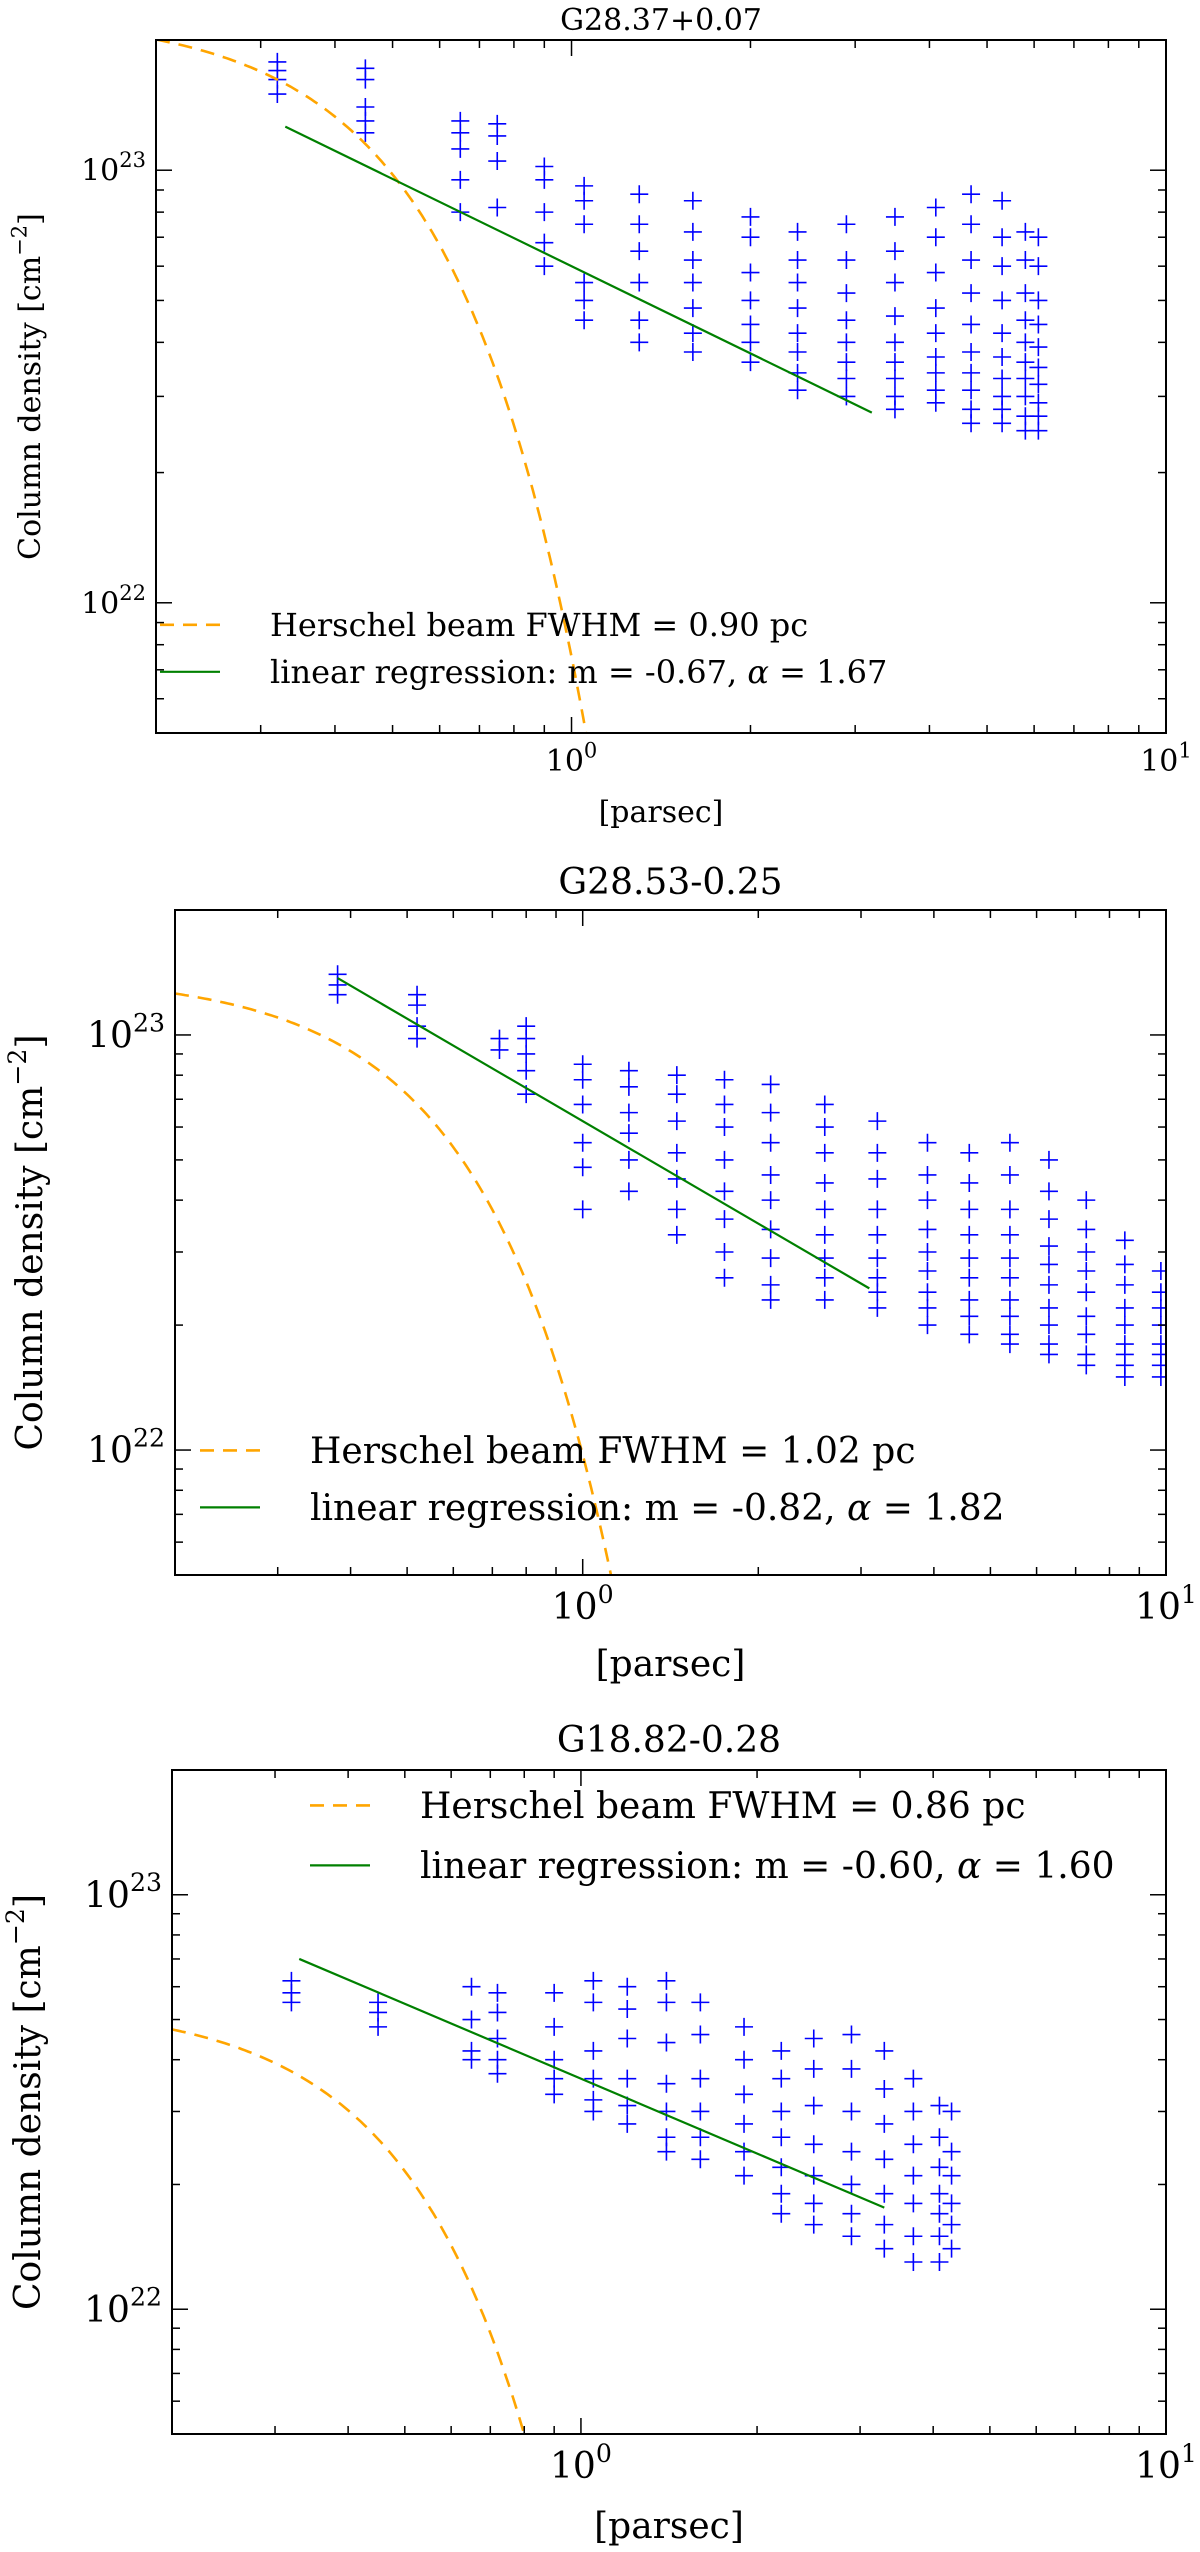  I want to click on x-axis-label: [parsec], so click(671, 1664).